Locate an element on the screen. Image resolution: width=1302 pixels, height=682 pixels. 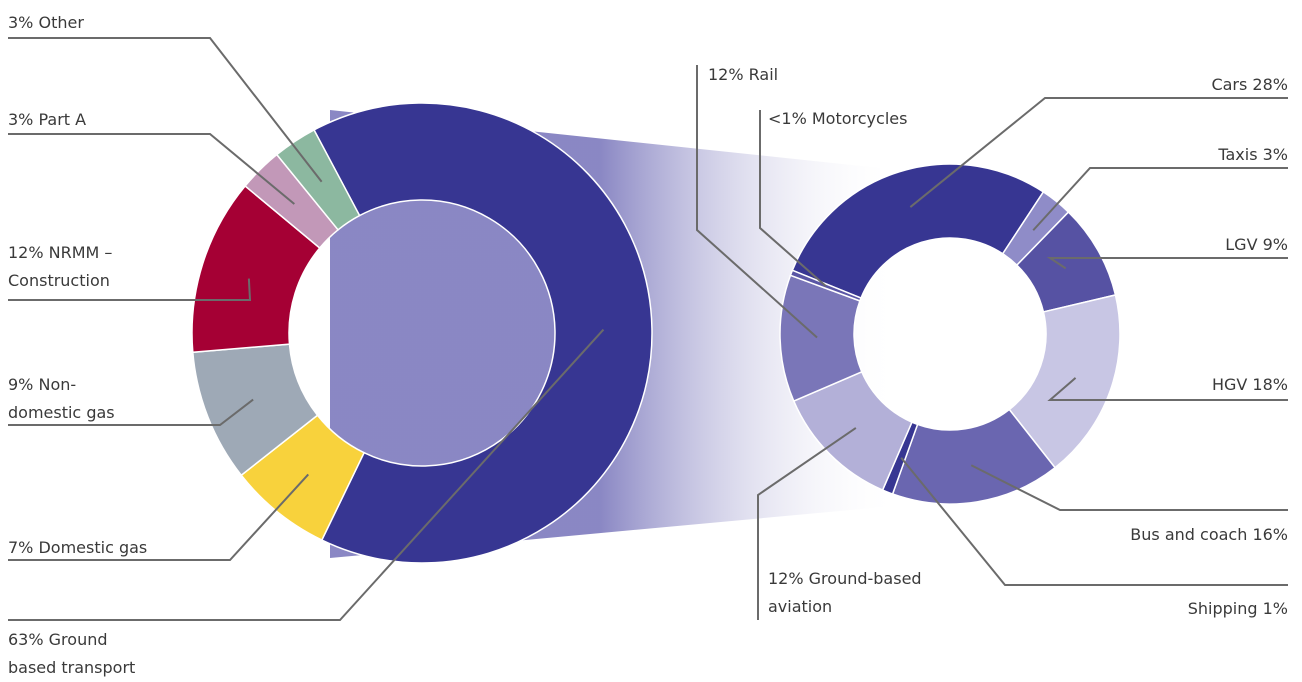
segment-label: Cars 28% is located at coordinates (1249, 84).